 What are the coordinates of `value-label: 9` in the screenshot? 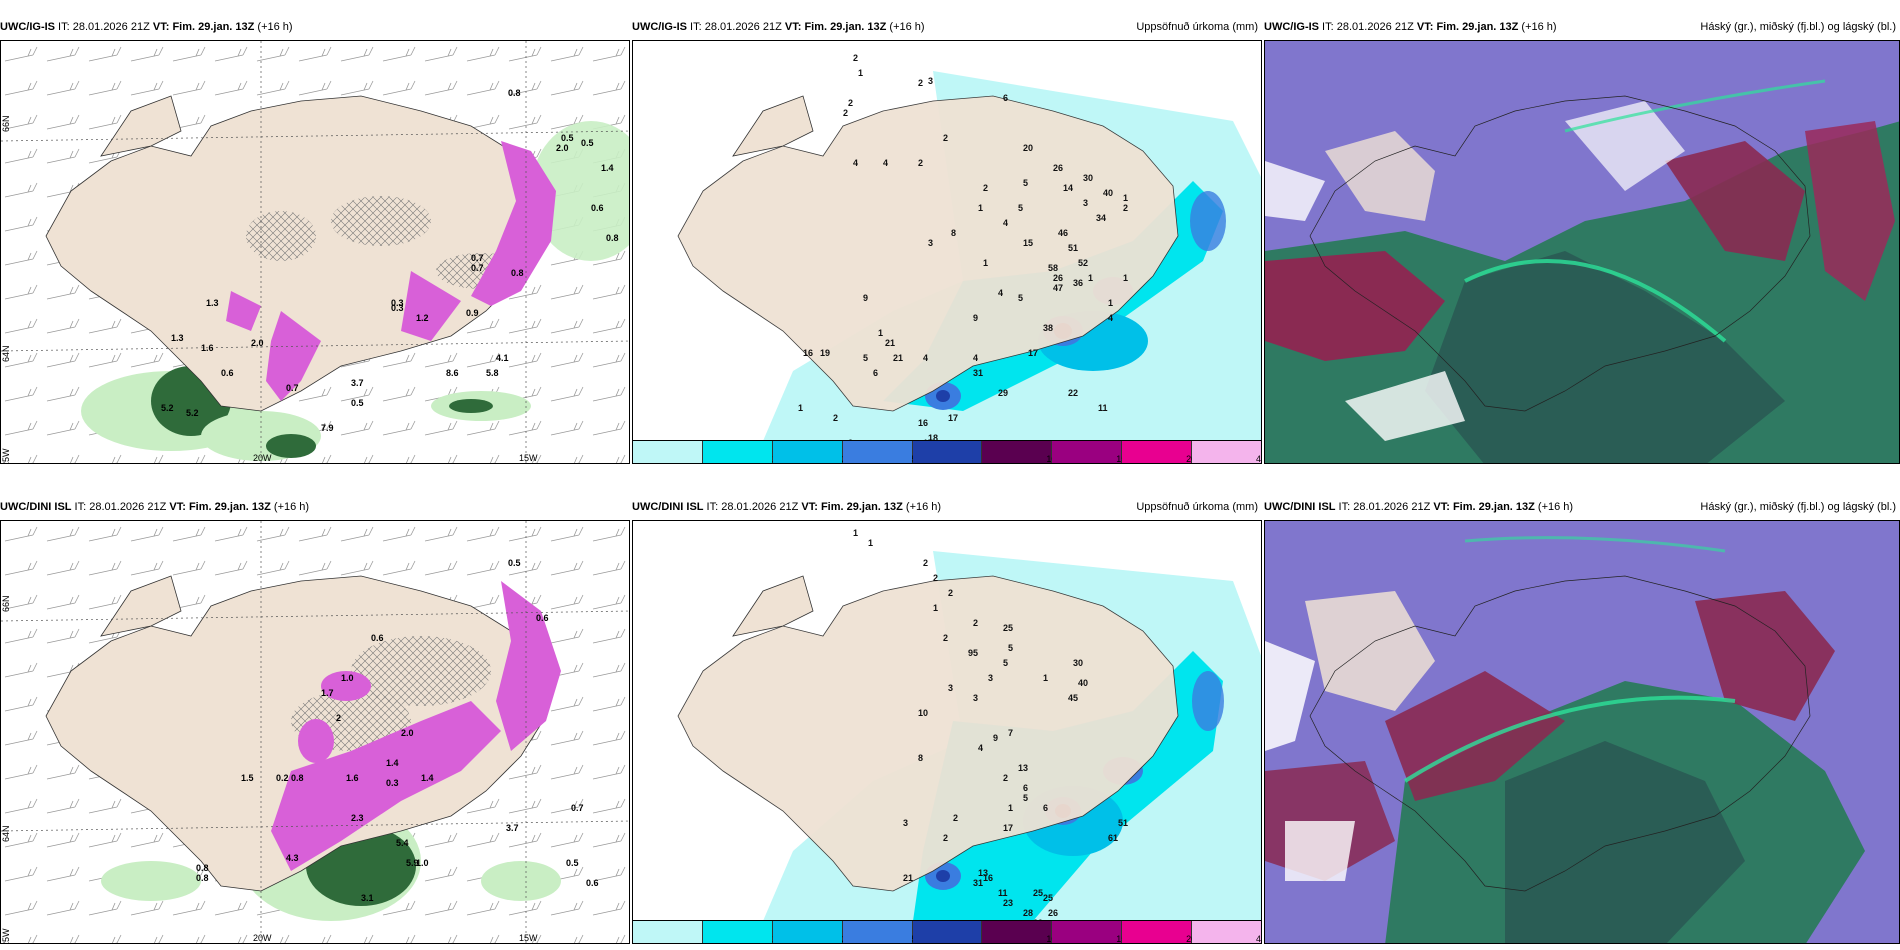 It's located at (975, 318).